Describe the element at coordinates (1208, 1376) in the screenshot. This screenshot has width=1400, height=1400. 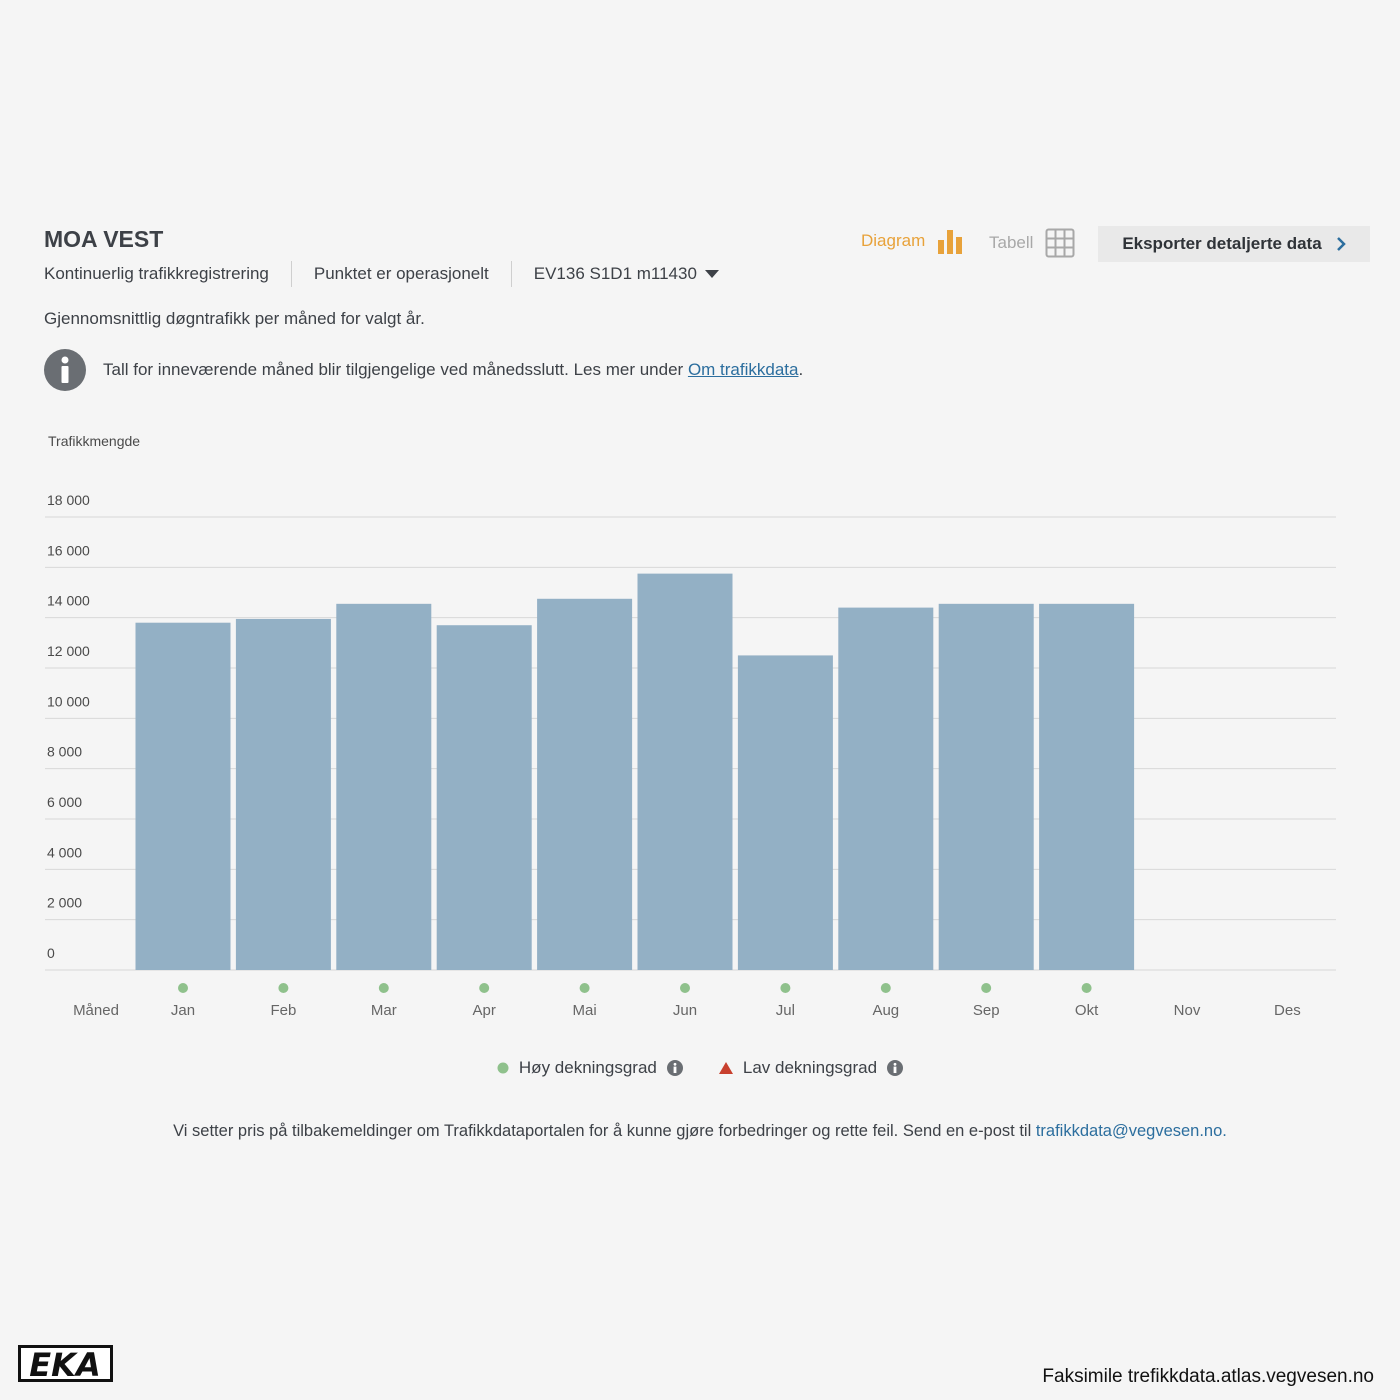
I see `source-credit: Faksimile trefikkdata.atlas.vegvesen.no` at that location.